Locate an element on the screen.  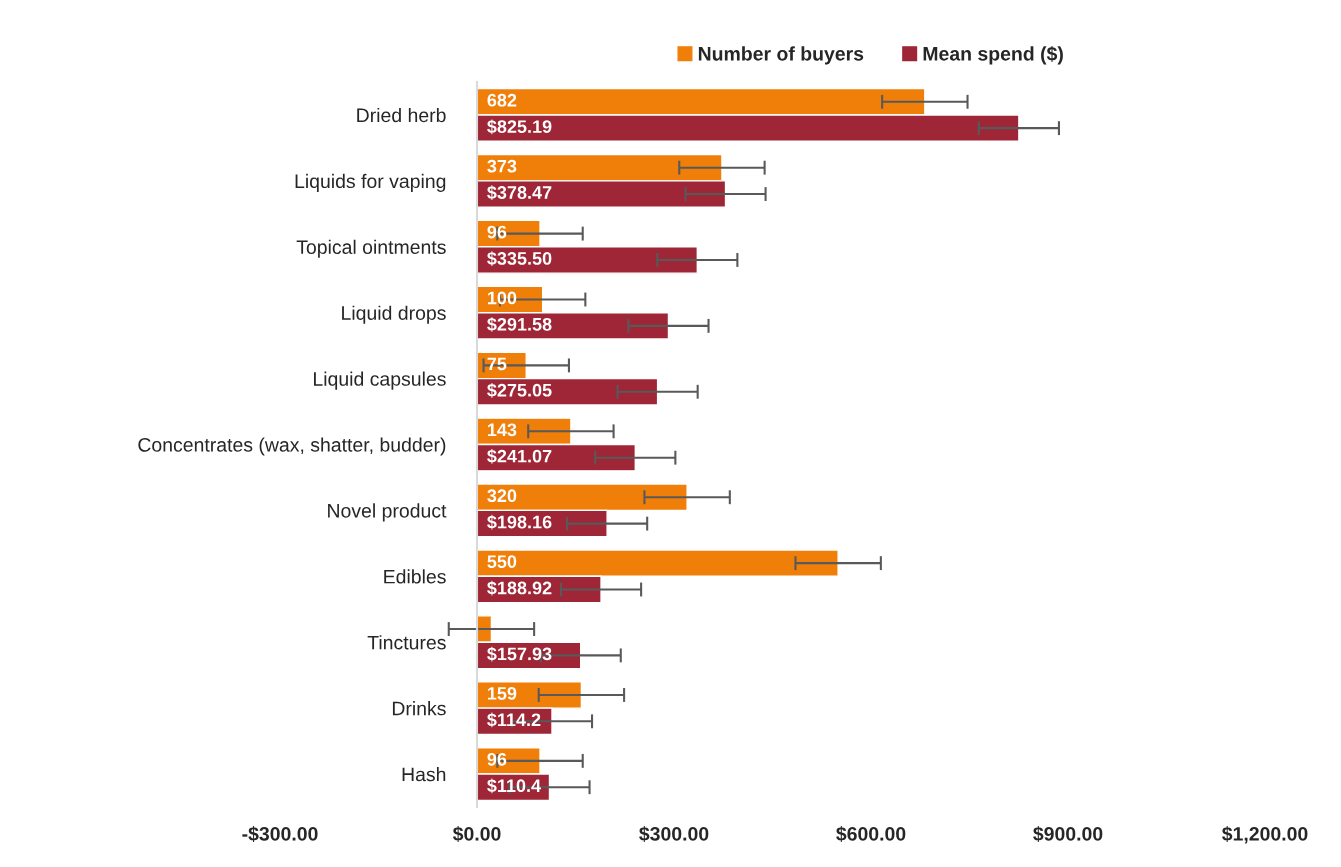
y-tick-label: Dried herb is located at coordinates (401, 115).